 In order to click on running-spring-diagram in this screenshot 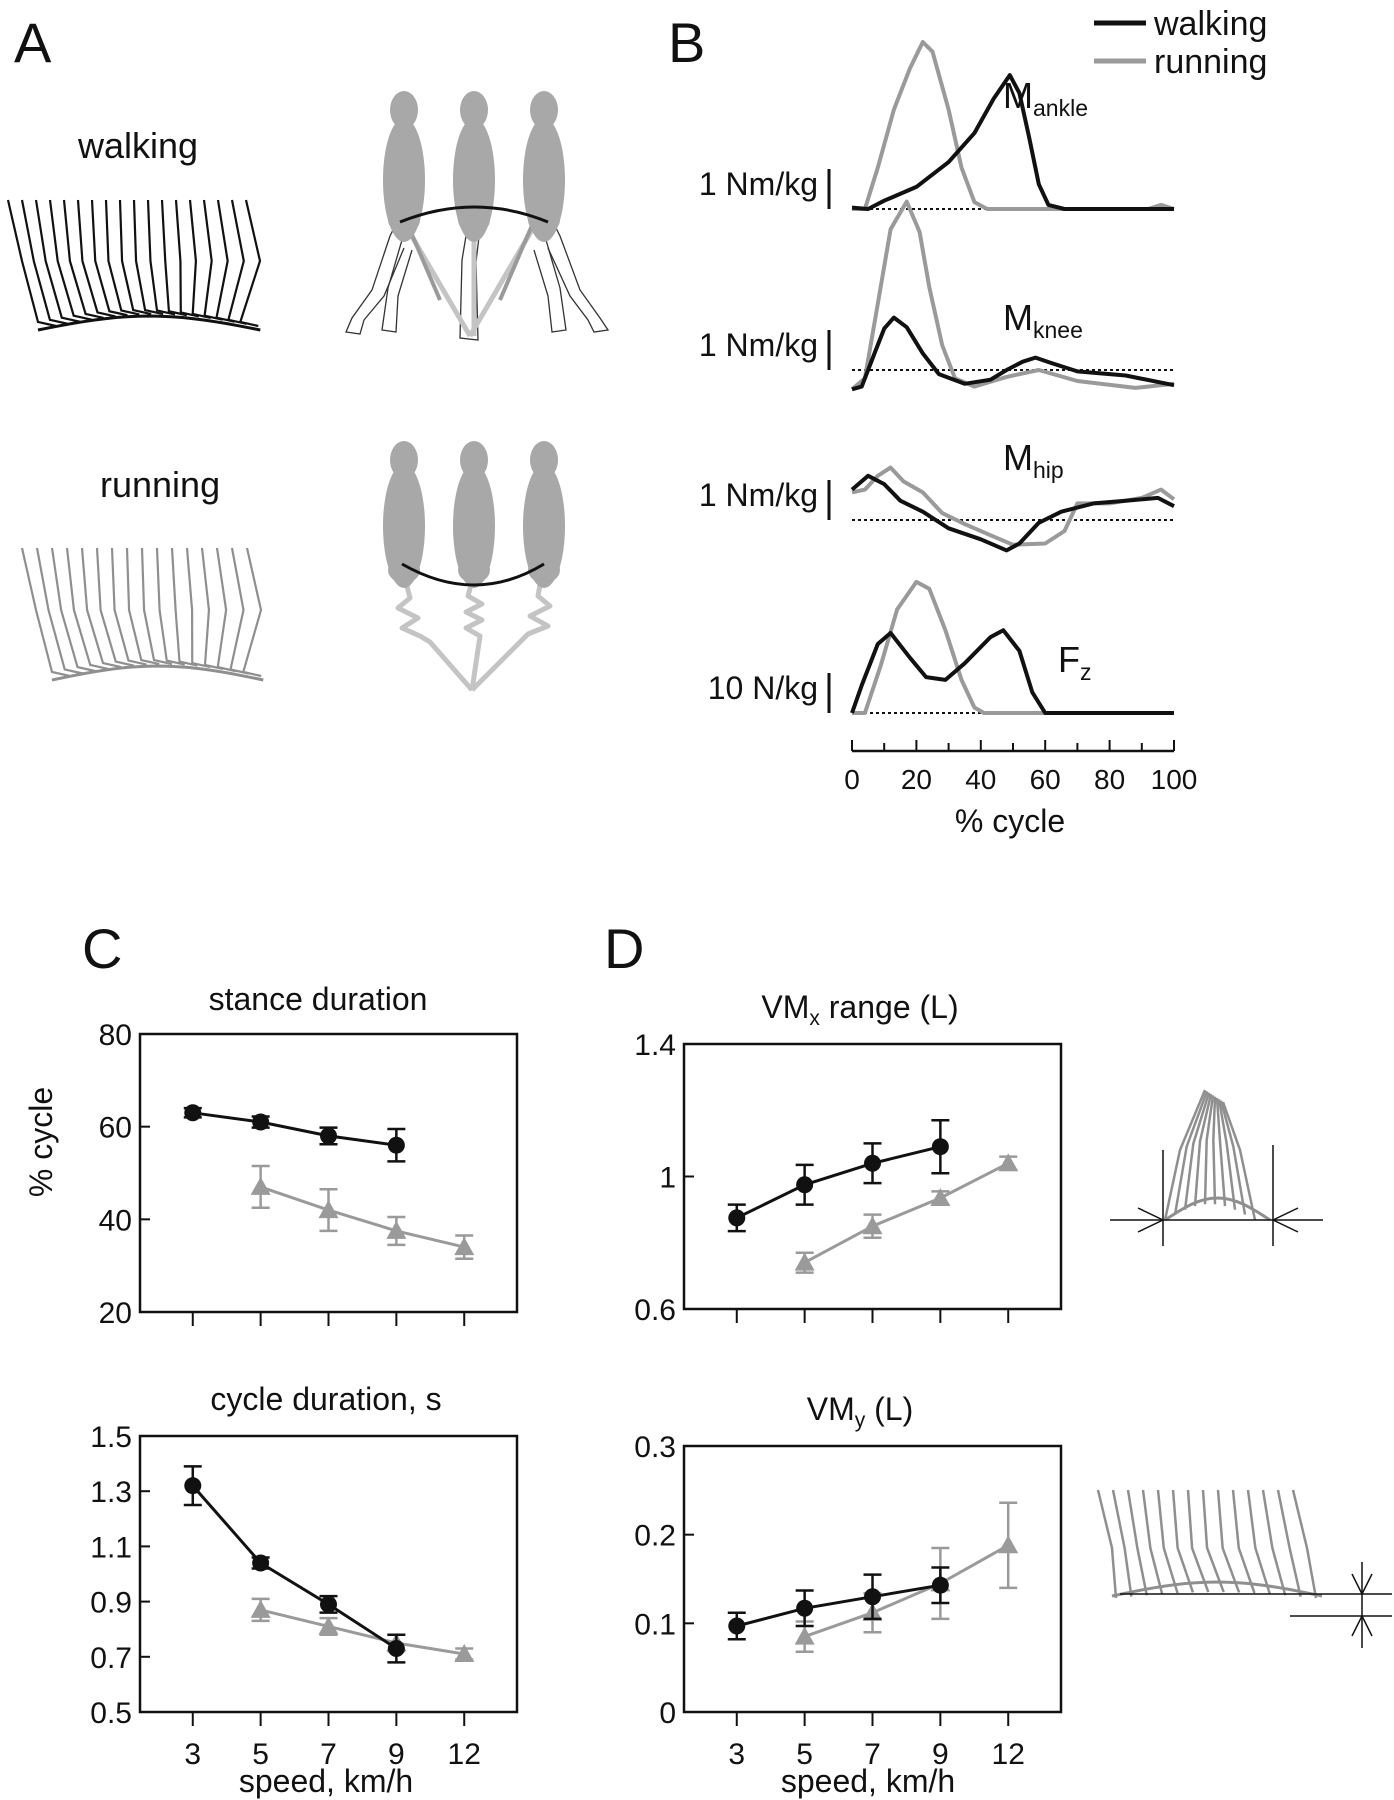, I will do `click(474, 566)`.